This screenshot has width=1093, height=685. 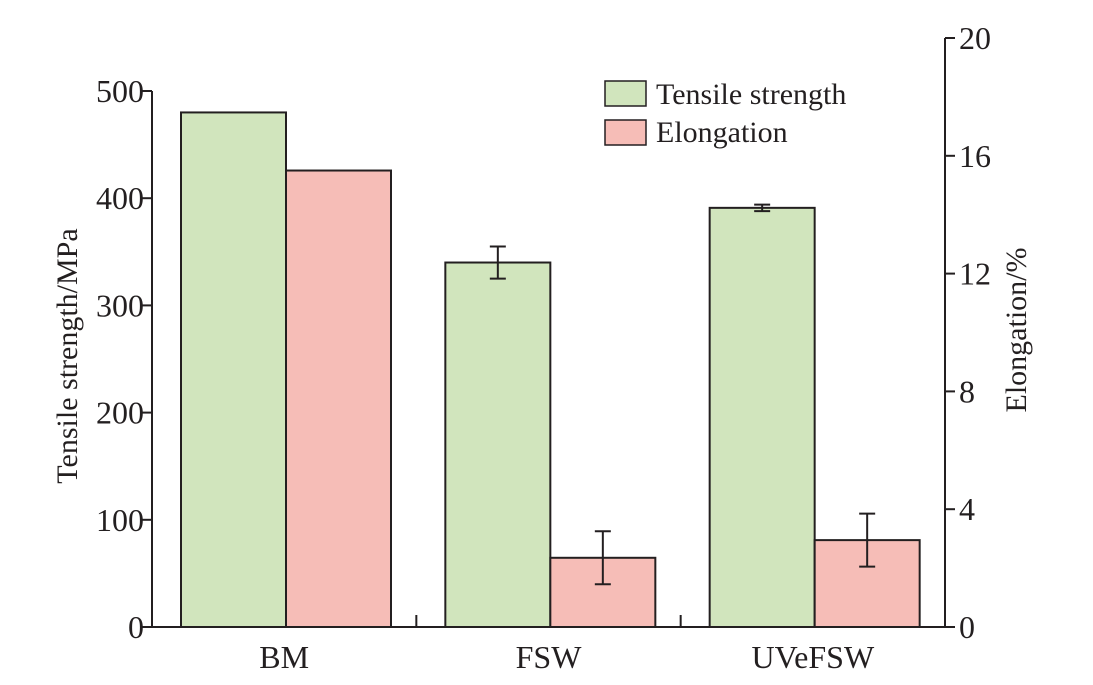 What do you see at coordinates (967, 391) in the screenshot?
I see `right-tick-label: 8` at bounding box center [967, 391].